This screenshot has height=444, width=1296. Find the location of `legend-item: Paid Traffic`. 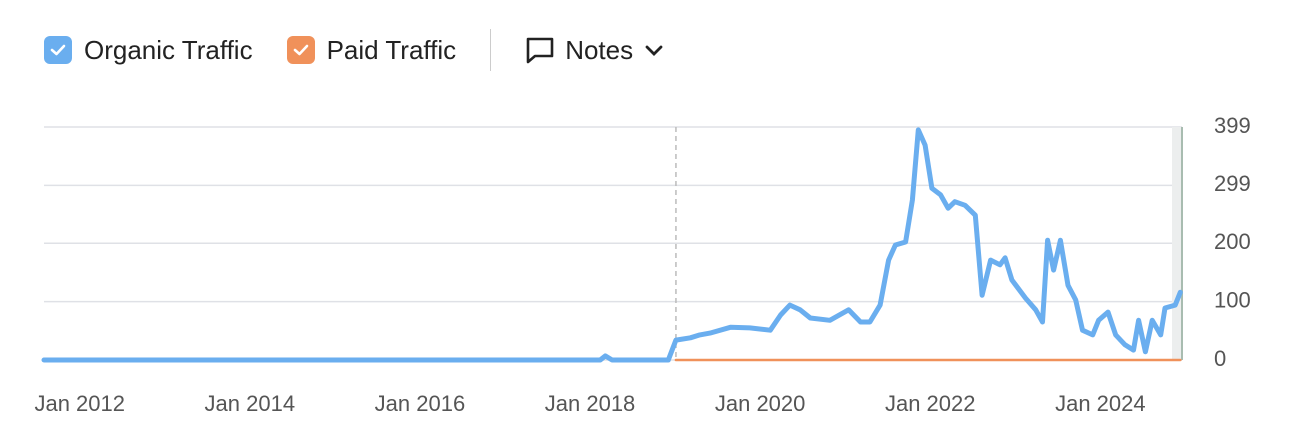

legend-item: Paid Traffic is located at coordinates (371, 50).